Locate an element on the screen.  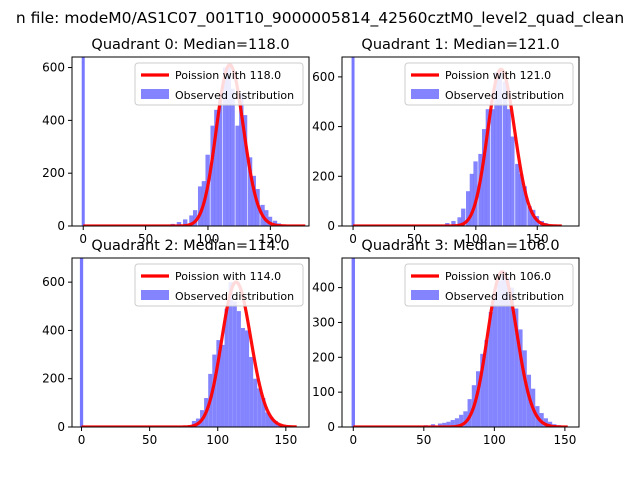
y-tick-label: 100 is located at coordinates (323, 392).